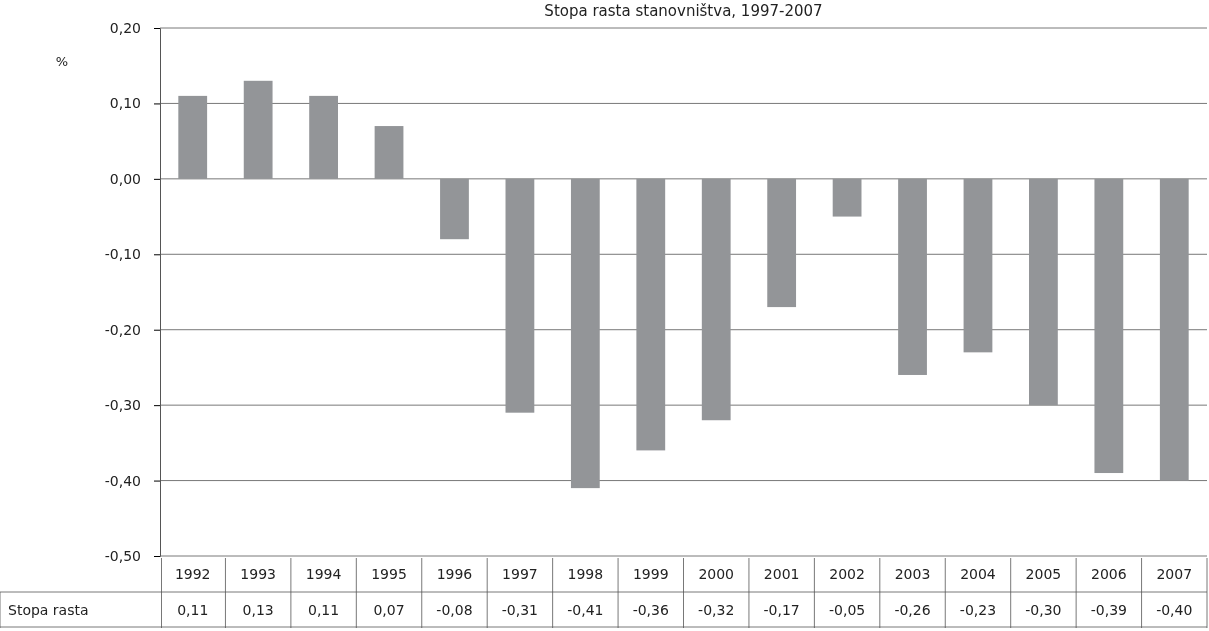 This screenshot has height=631, width=1209. Describe the element at coordinates (781, 574) in the screenshot. I see `x-tick-label: 2001` at that location.